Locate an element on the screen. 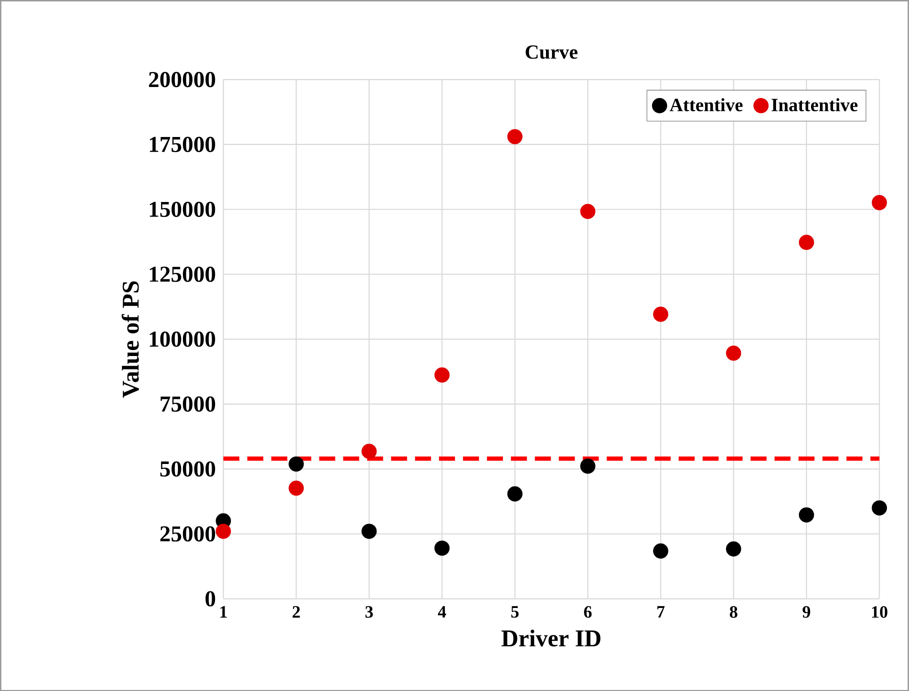  x-tick-label: 1 is located at coordinates (223, 612).